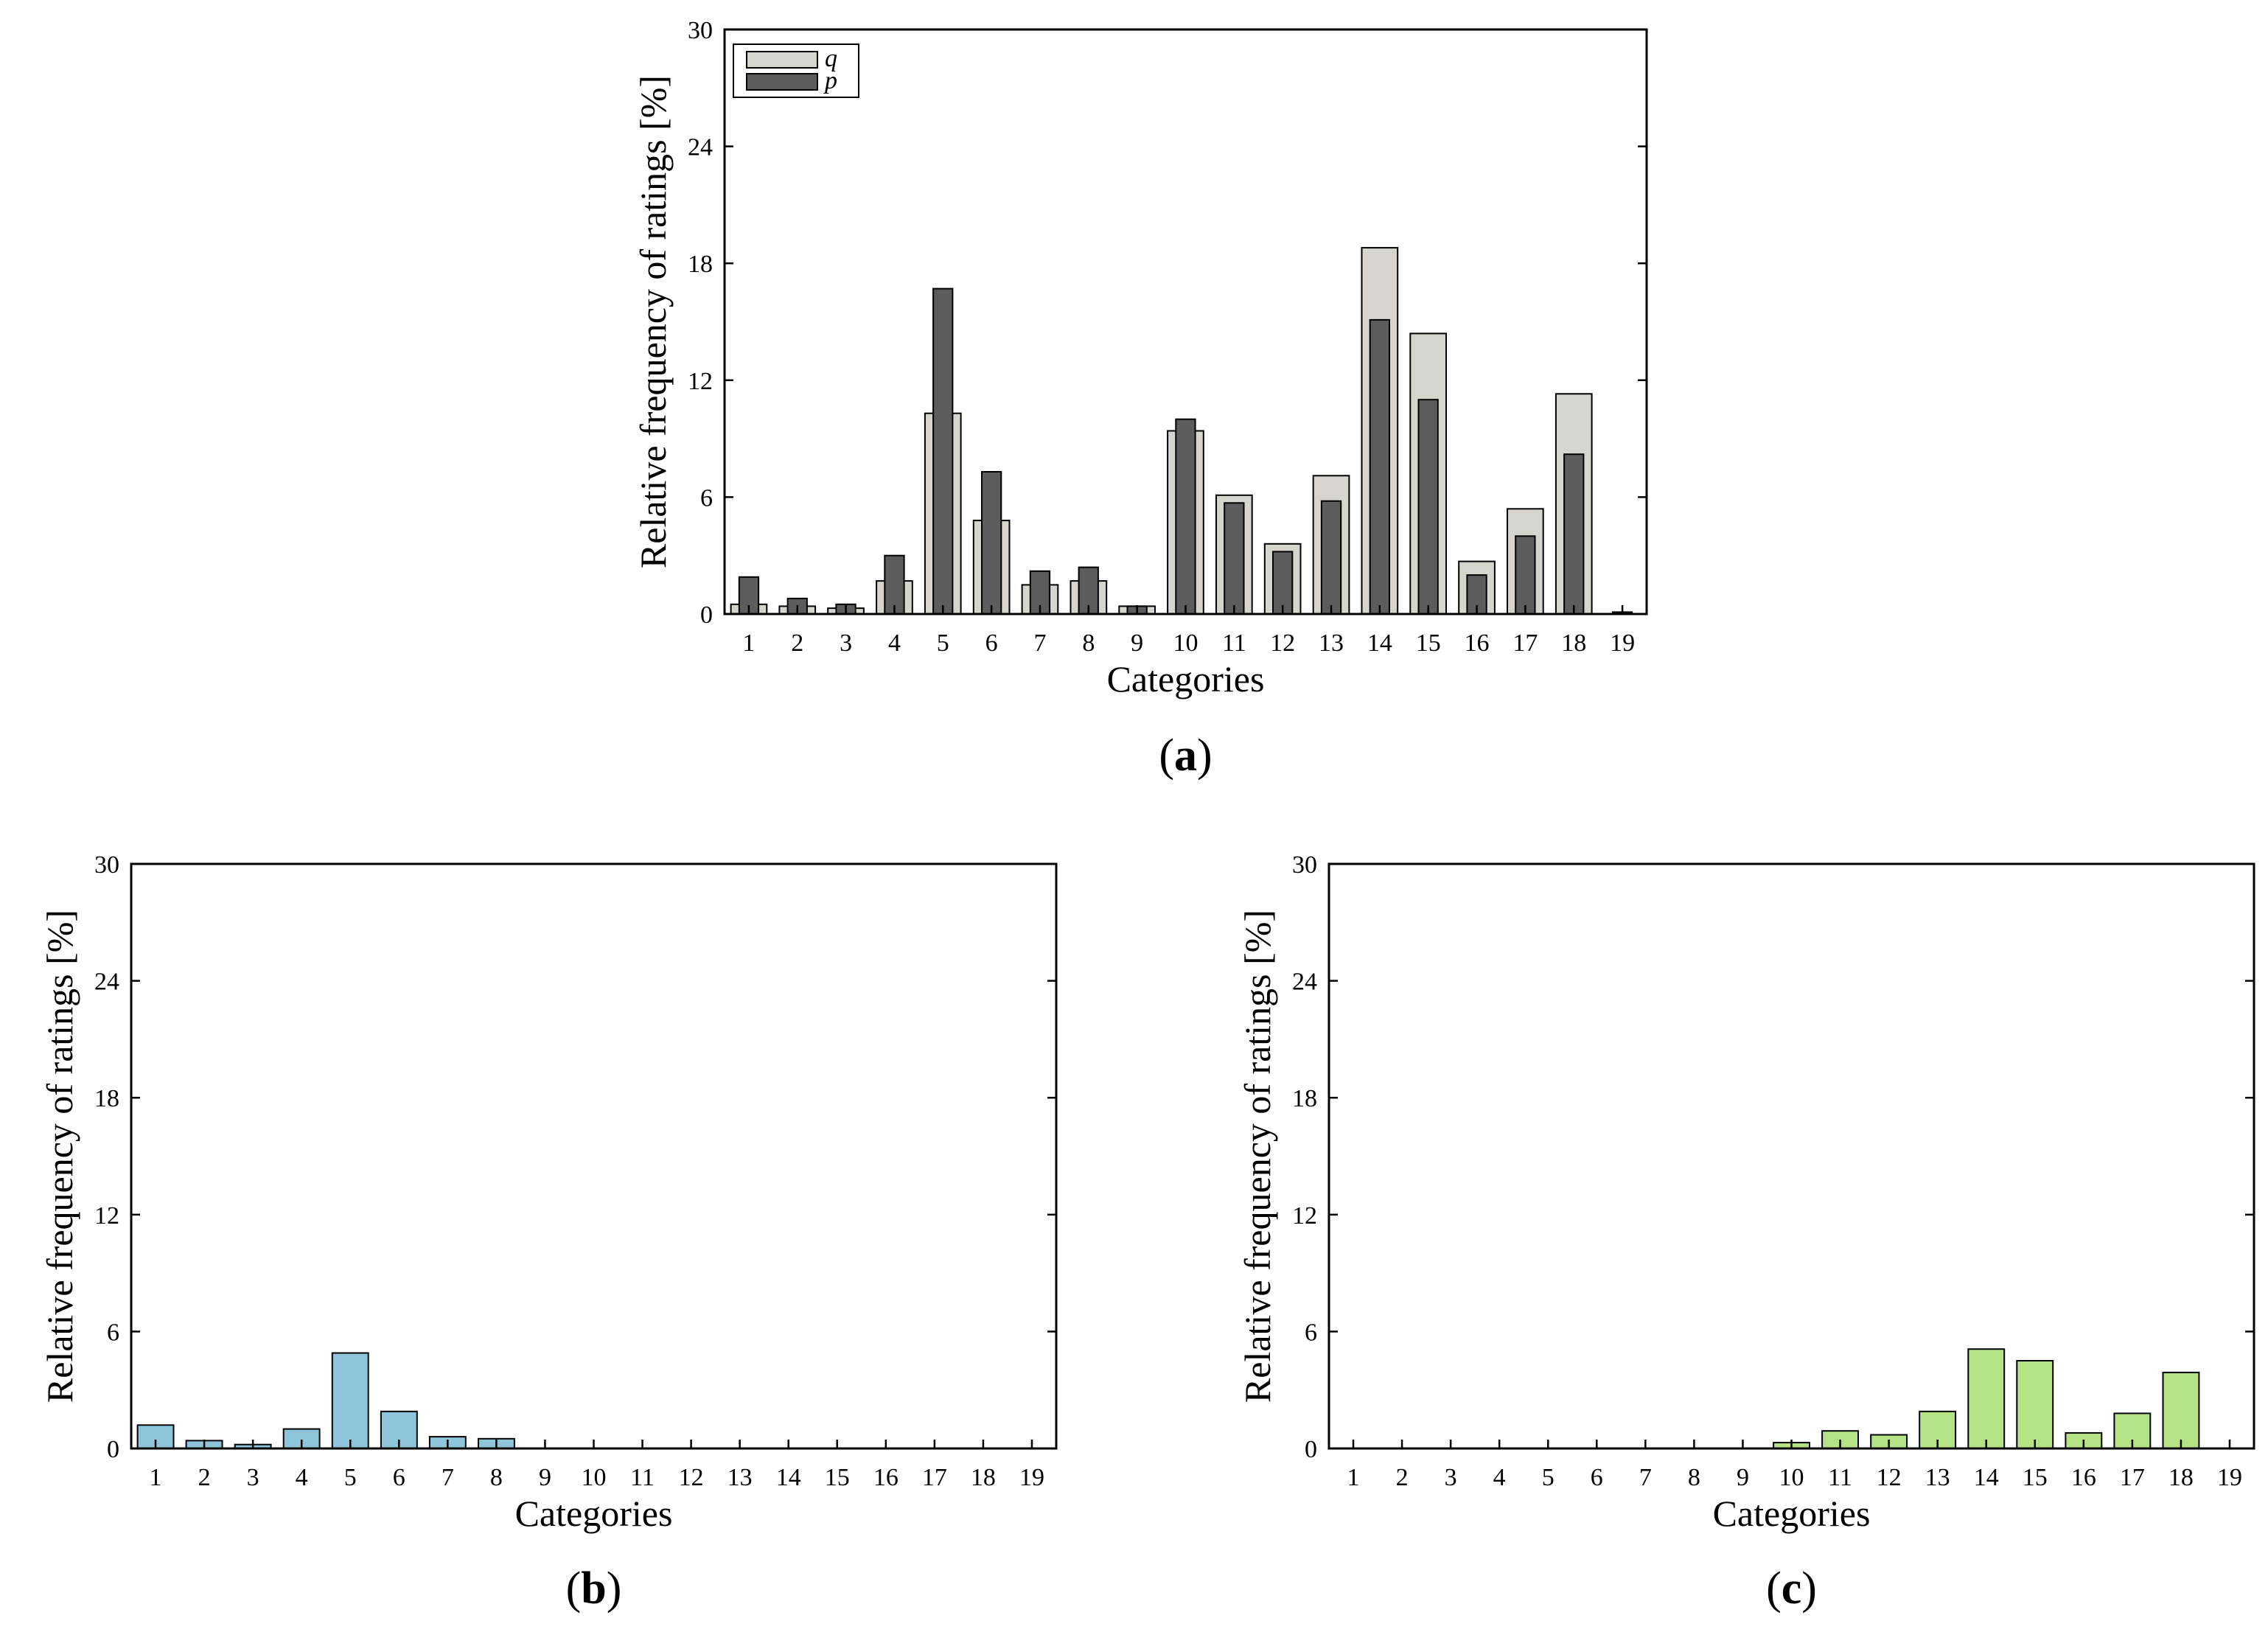 The image size is (2268, 1646). What do you see at coordinates (1282, 644) in the screenshot?
I see `x-tick-label-a: 12` at bounding box center [1282, 644].